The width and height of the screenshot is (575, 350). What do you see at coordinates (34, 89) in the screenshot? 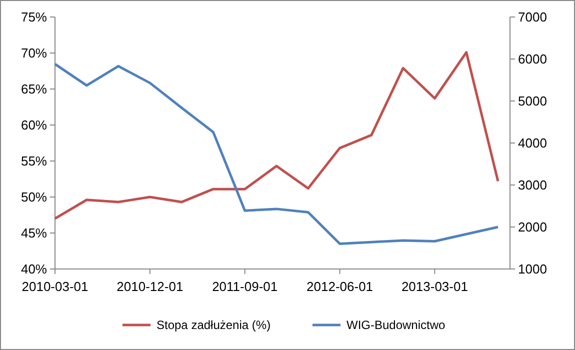
I see `y-tick-label: 65%` at bounding box center [34, 89].